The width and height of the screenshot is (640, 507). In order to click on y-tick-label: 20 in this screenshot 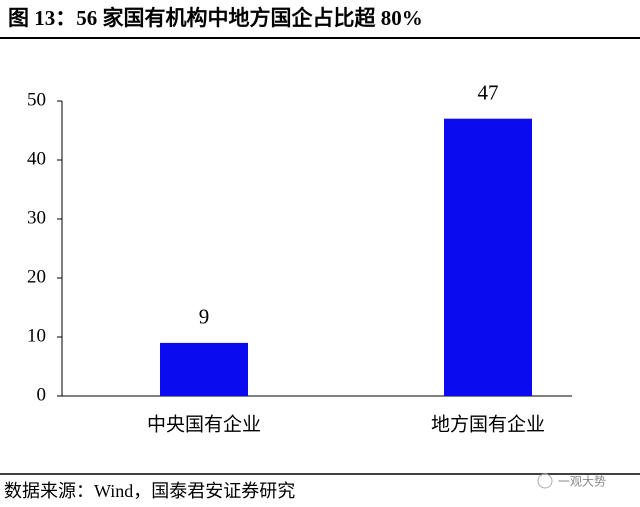, I will do `click(36, 276)`.